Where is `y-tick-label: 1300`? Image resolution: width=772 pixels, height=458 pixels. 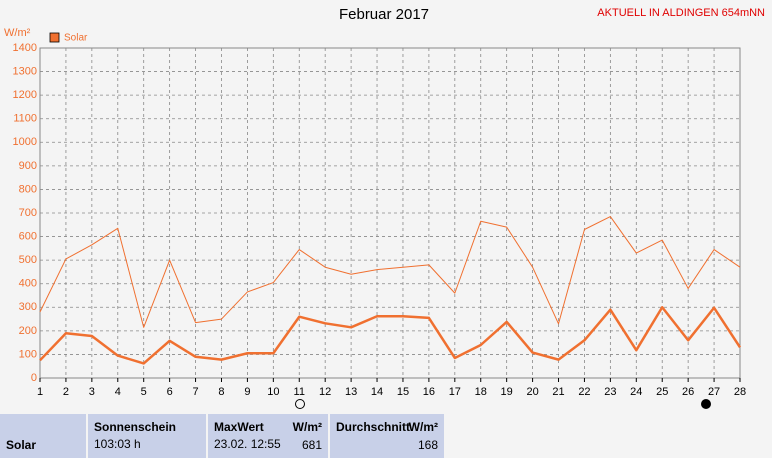
y-tick-label: 1300 is located at coordinates (25, 71).